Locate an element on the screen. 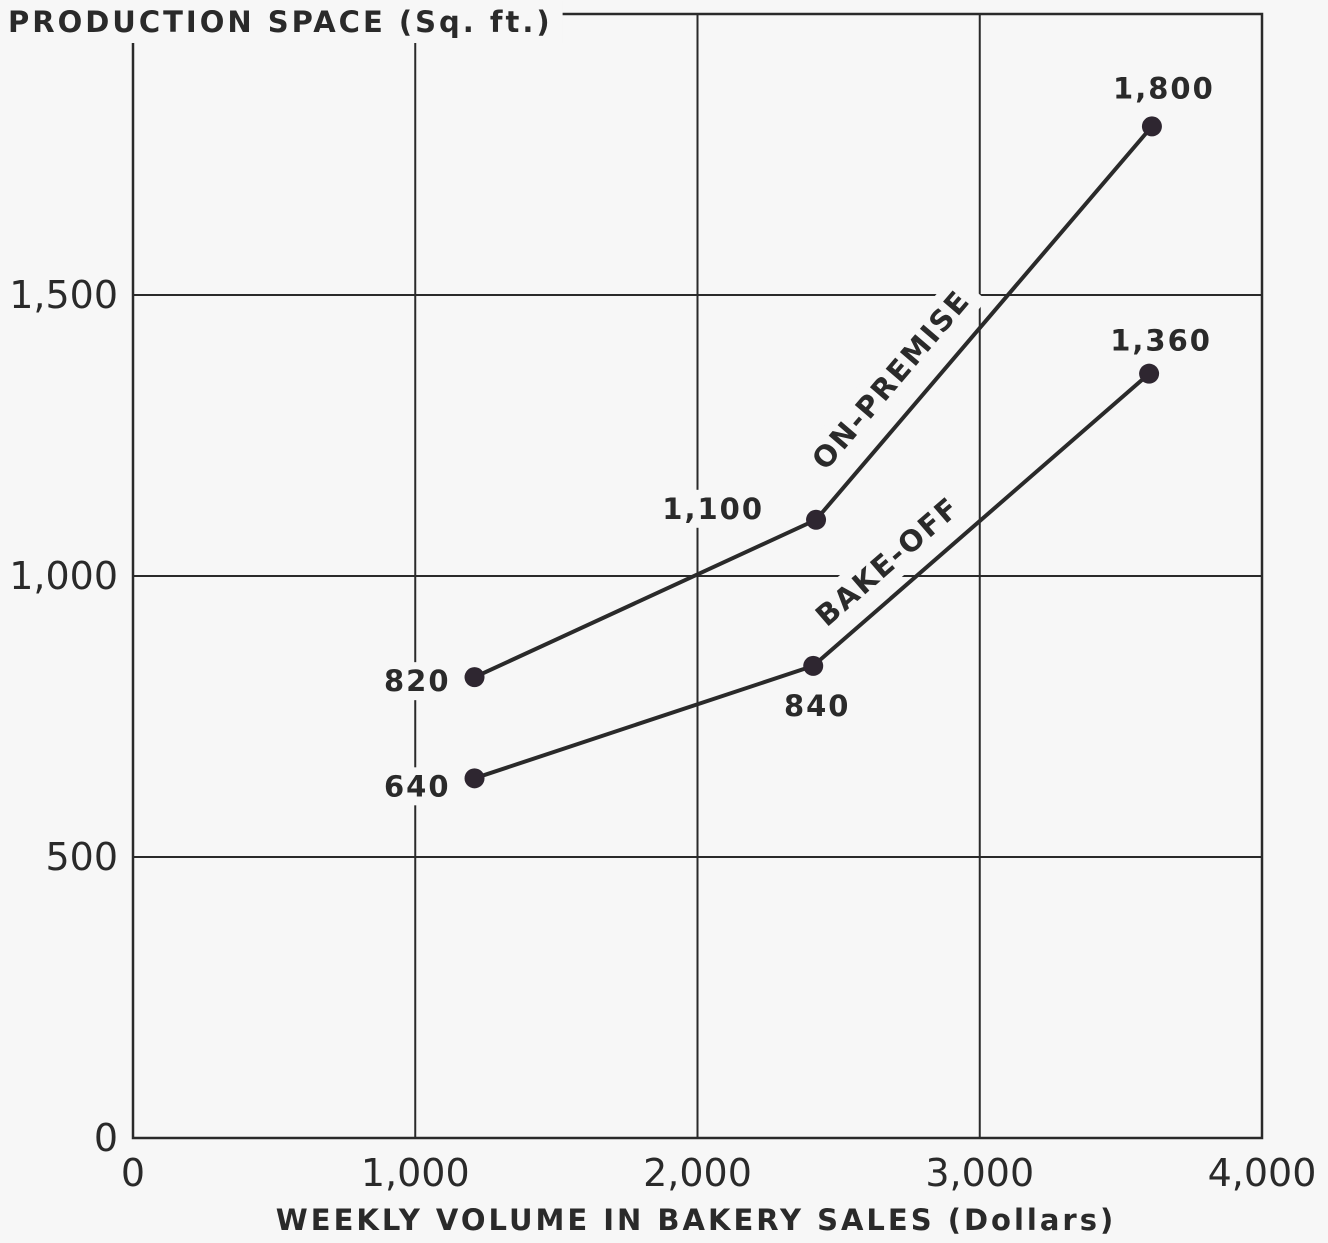  y-tick-label: 500 is located at coordinates (81, 857).